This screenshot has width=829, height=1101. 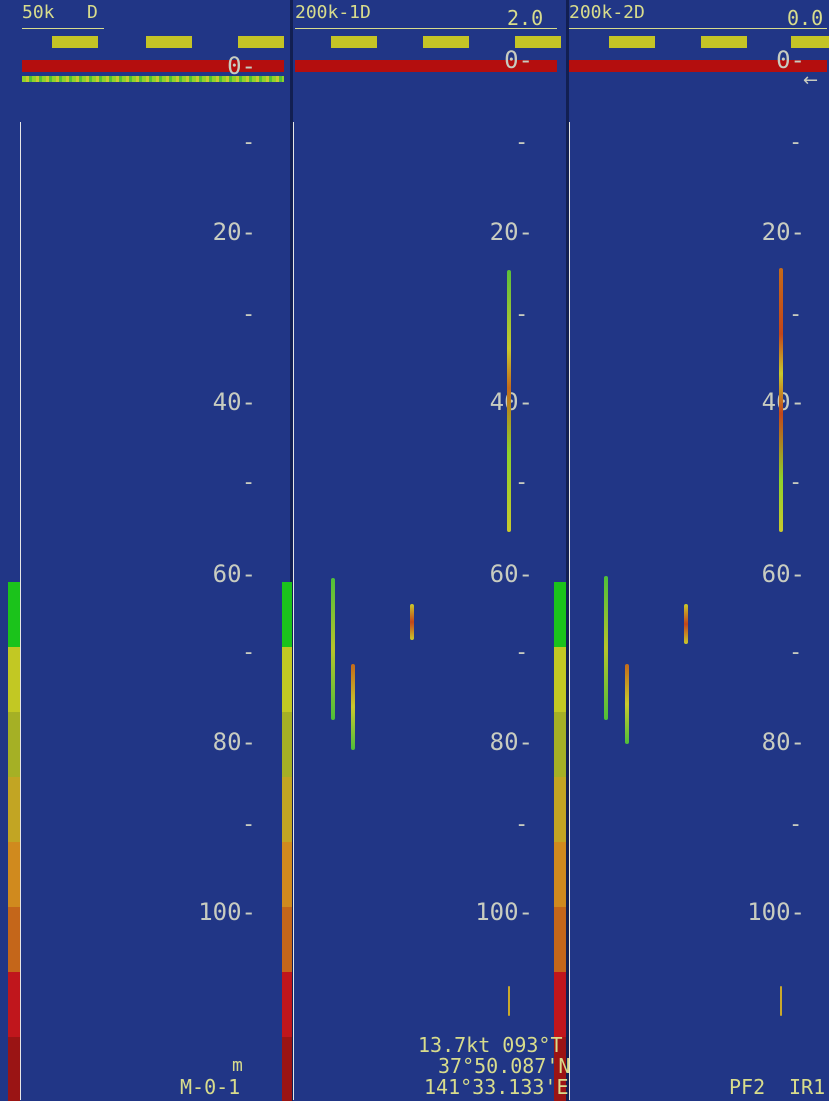 I want to click on pane-200k-1-header: 200k-1D 2.0, so click(x=427, y=30).